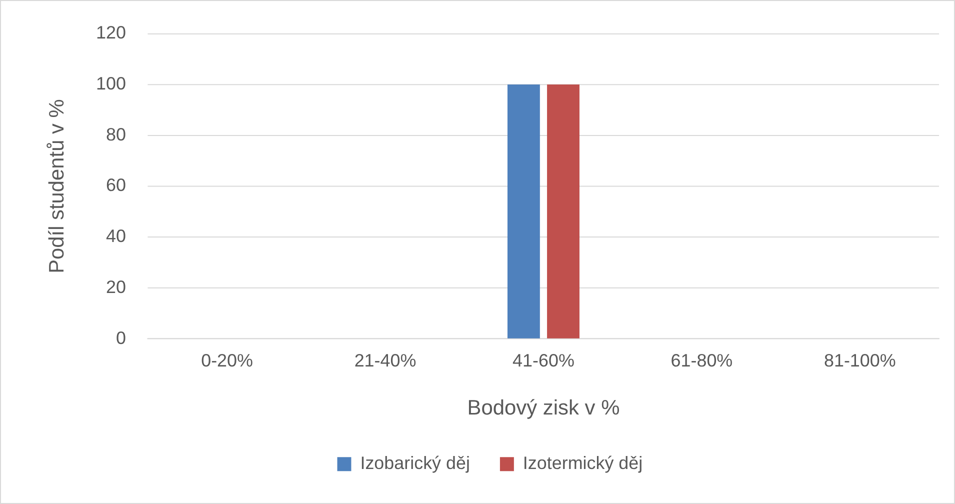 This screenshot has height=504, width=955. What do you see at coordinates (860, 360) in the screenshot?
I see `x-tick-label: 81-100%` at bounding box center [860, 360].